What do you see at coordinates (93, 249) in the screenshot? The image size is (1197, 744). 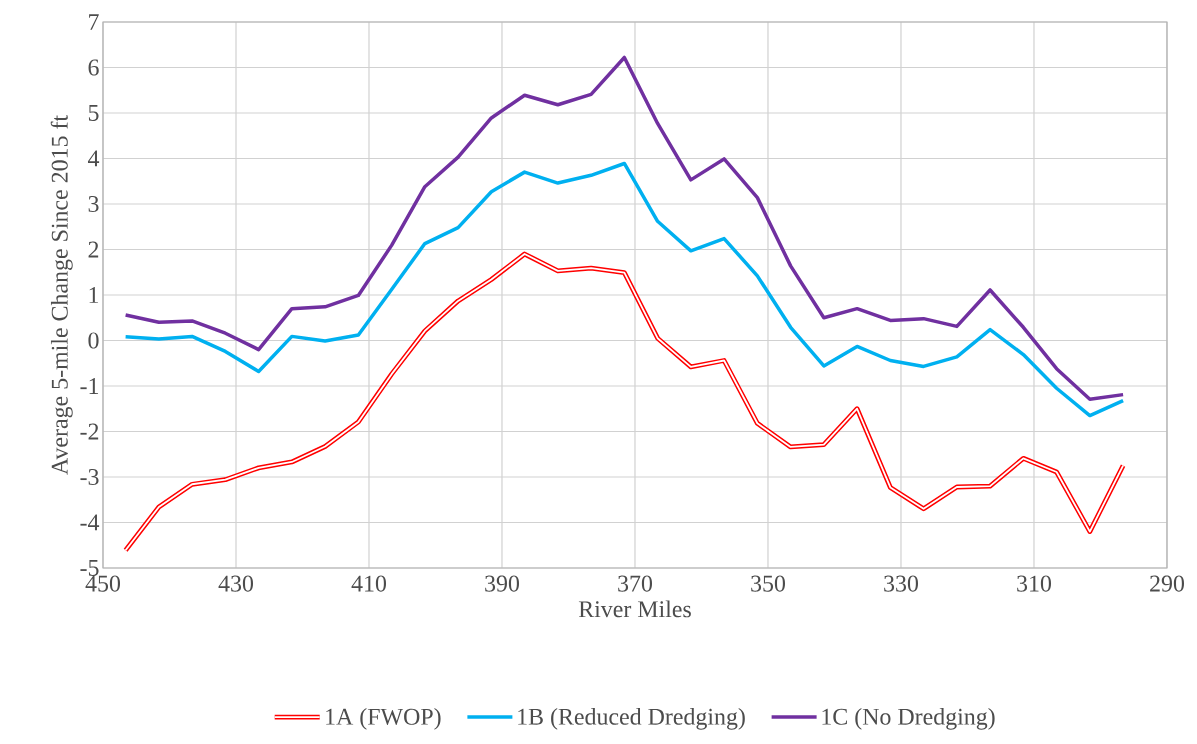 I see `y-tick-label: 2` at bounding box center [93, 249].